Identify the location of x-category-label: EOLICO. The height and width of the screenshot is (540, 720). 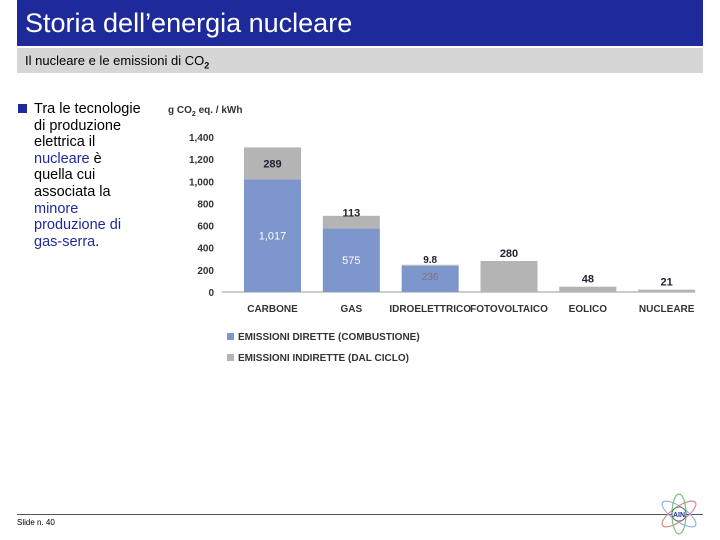
(588, 309).